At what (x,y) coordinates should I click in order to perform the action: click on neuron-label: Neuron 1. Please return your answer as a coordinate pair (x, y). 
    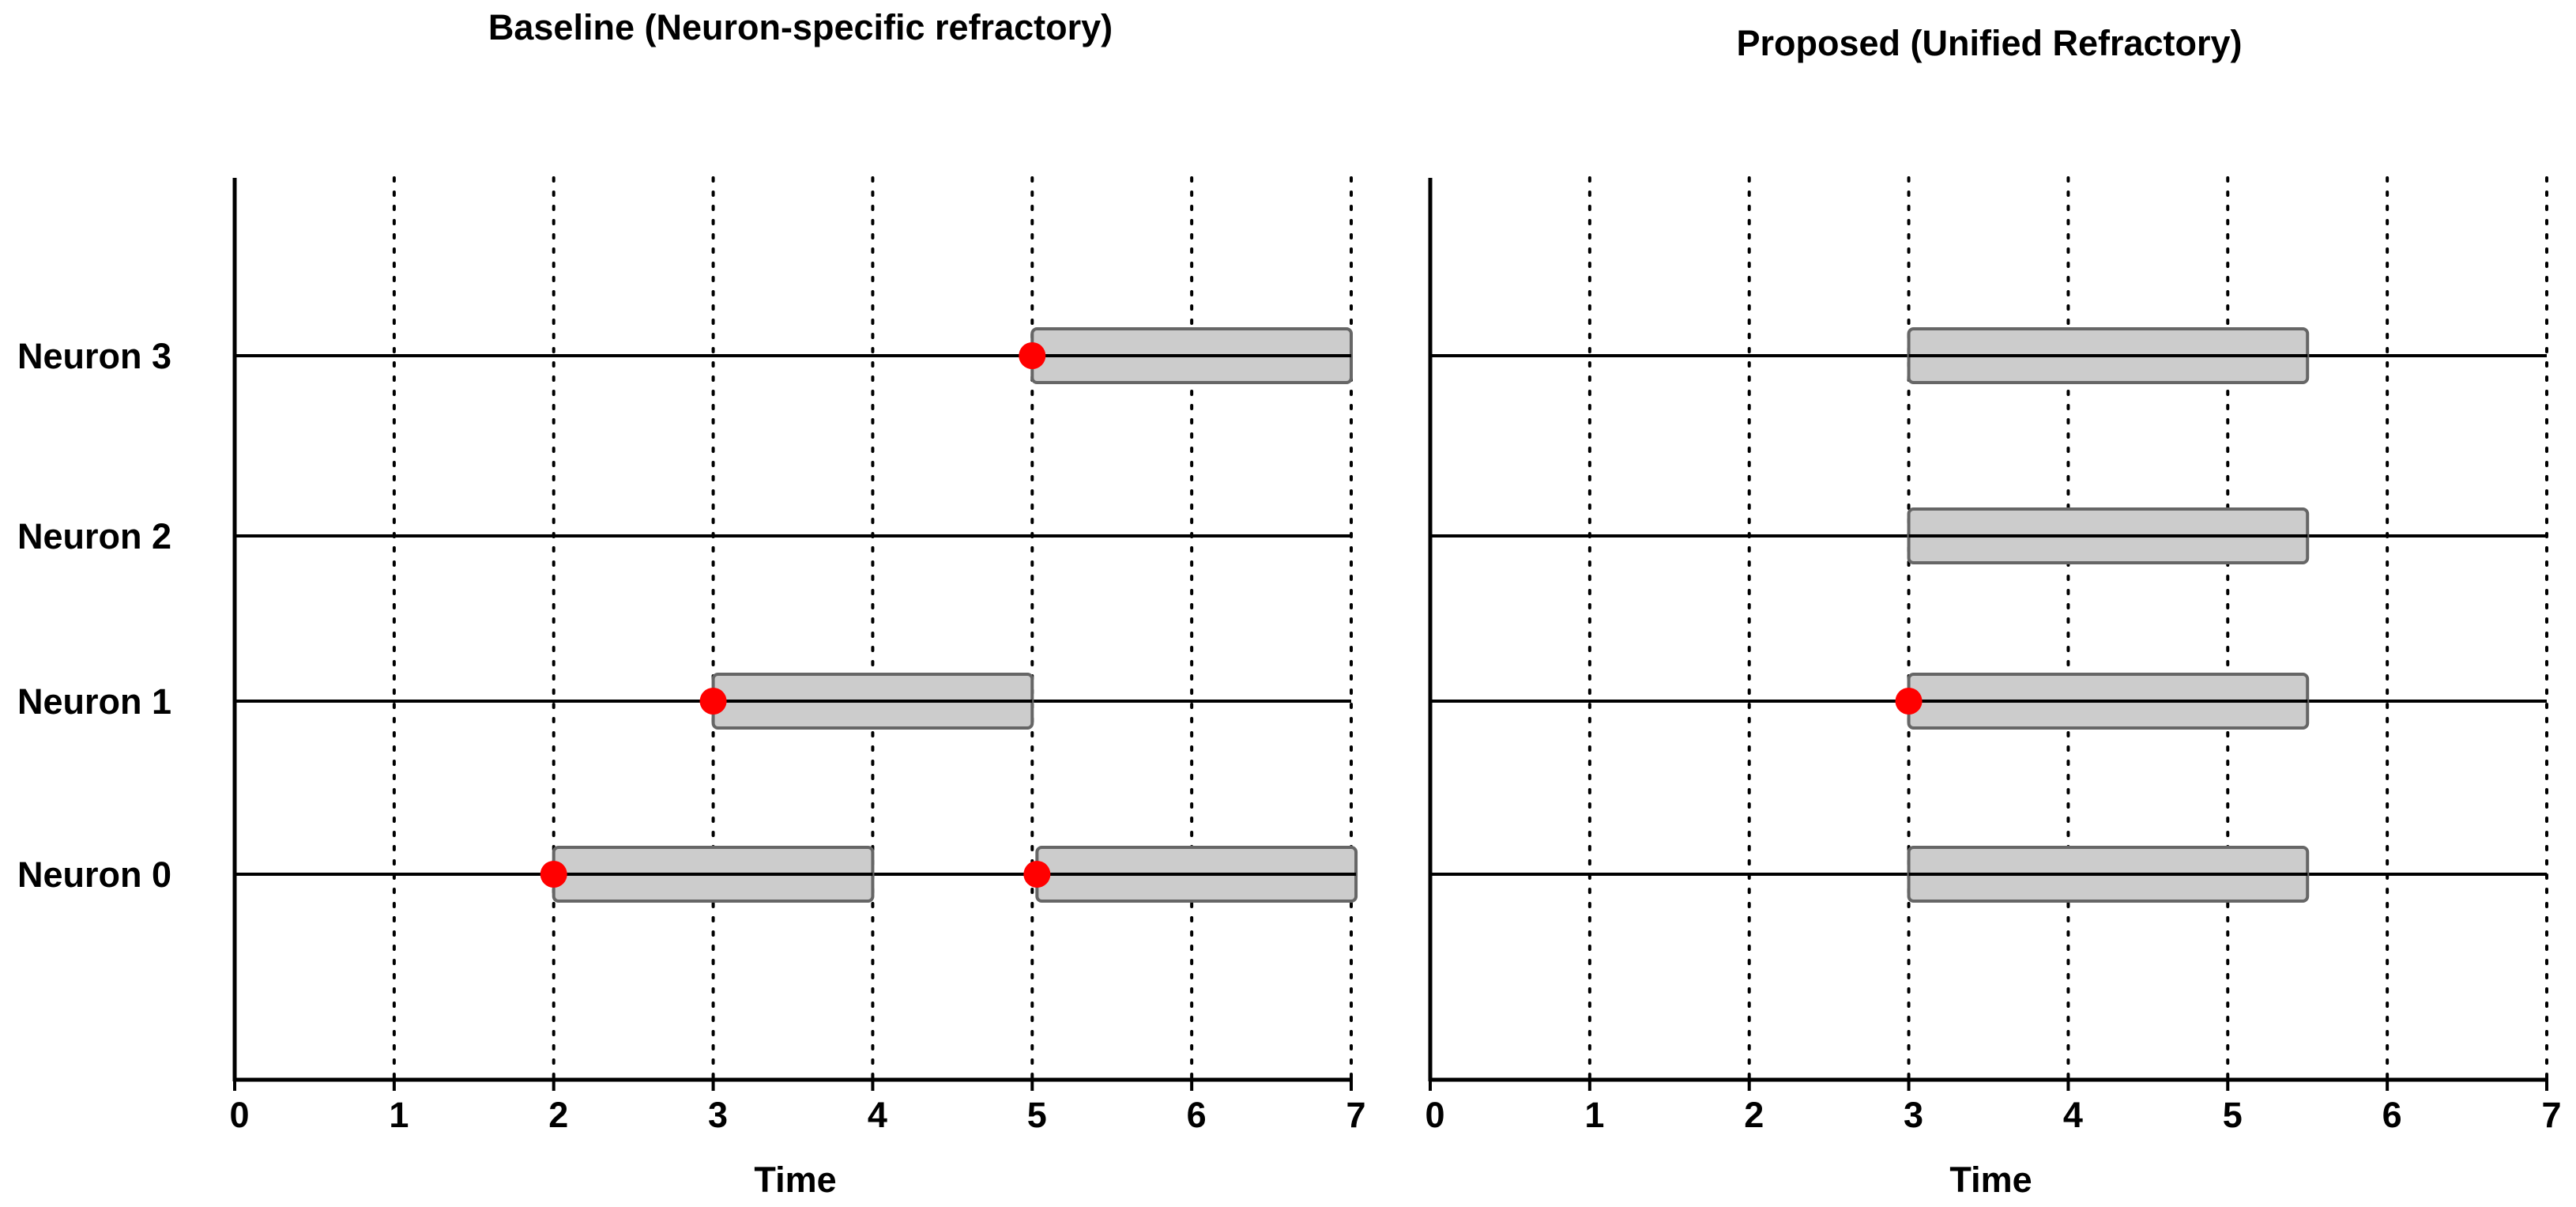
    Looking at the image, I should click on (94, 701).